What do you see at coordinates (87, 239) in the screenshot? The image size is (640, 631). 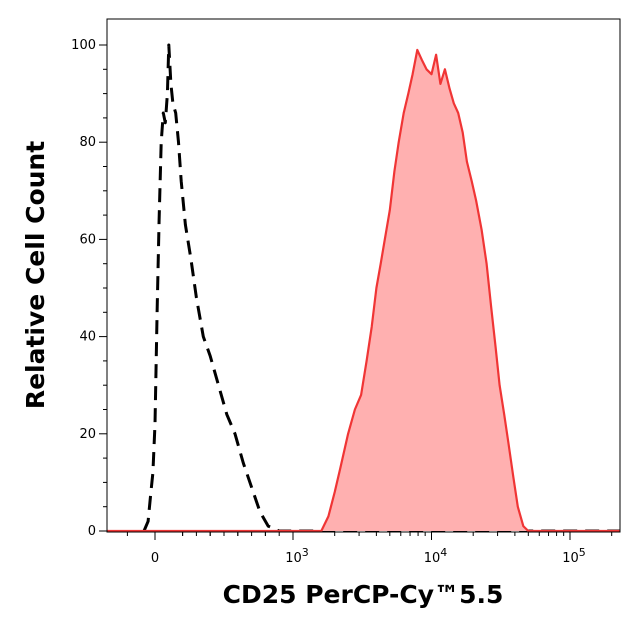 I see `y-tick-label: 60` at bounding box center [87, 239].